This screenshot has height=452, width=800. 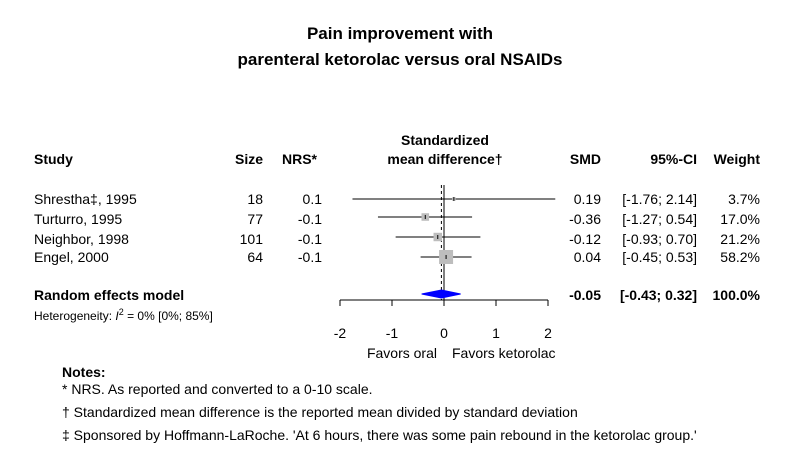 I want to click on study-name: Shrestha‡, 1995, so click(x=85, y=199).